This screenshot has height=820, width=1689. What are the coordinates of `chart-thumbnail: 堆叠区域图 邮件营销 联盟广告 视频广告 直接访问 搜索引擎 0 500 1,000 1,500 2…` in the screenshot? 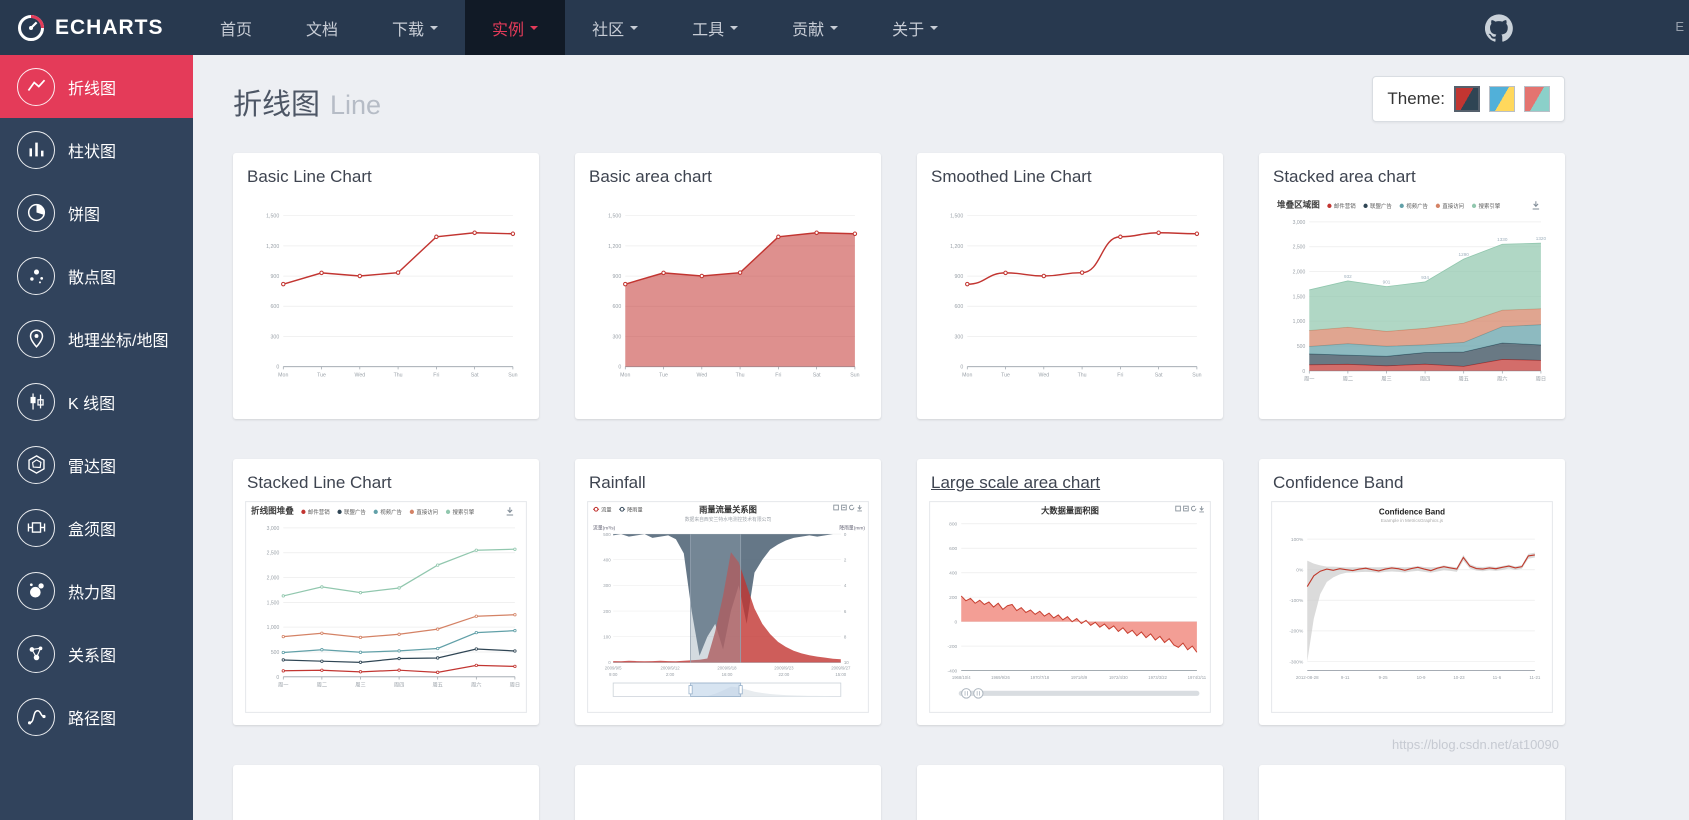 It's located at (1412, 301).